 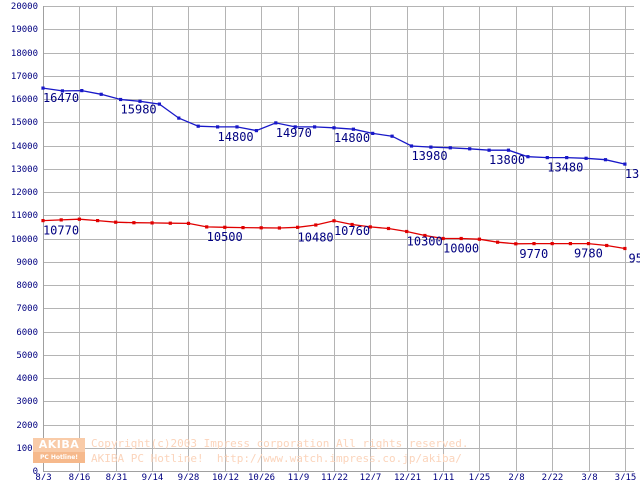 I want to click on y-tick-label: 9000, so click(x=27, y=263).